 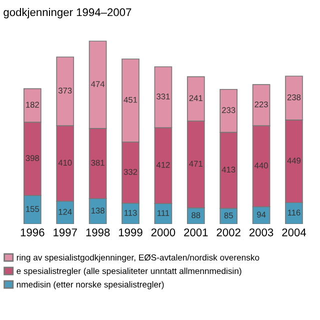 What do you see at coordinates (131, 171) in the screenshot?
I see `data-label: 332` at bounding box center [131, 171].